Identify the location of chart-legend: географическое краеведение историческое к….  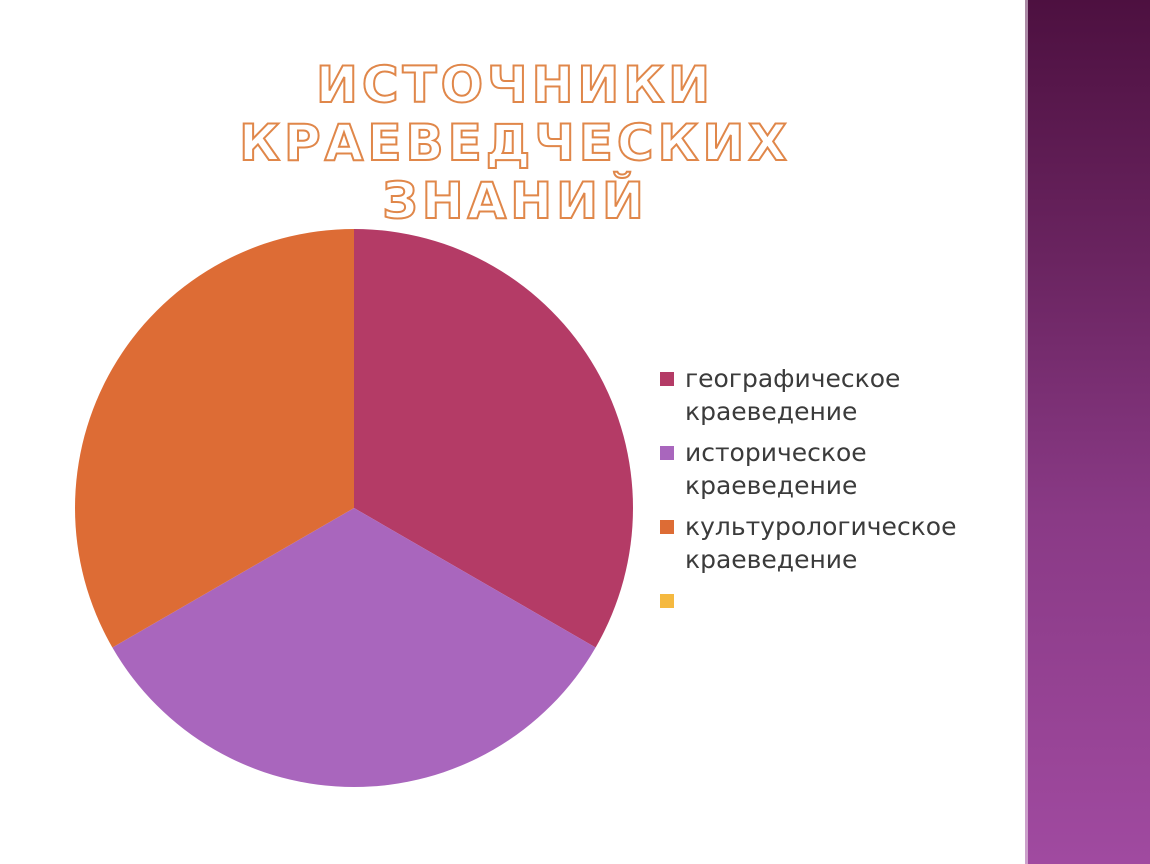
(840, 493).